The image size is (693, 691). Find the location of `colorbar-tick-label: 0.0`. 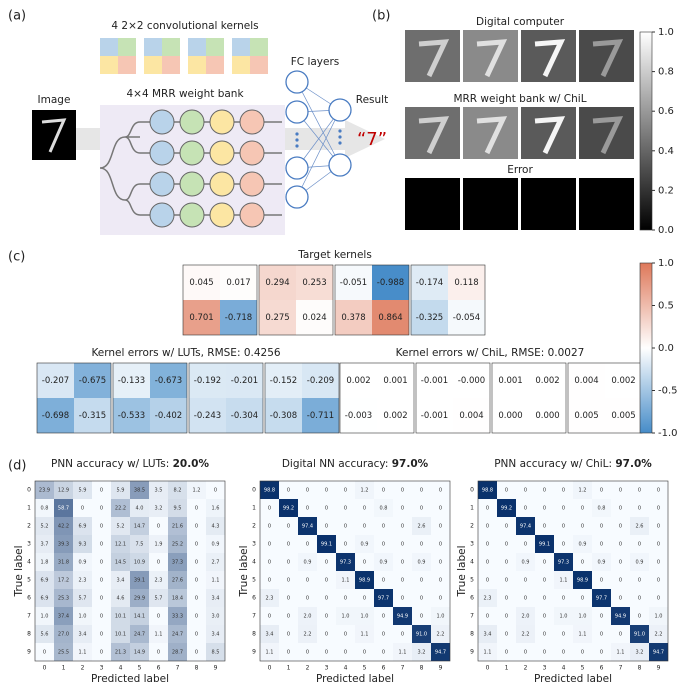

colorbar-tick-label: 0.0 is located at coordinates (666, 230).